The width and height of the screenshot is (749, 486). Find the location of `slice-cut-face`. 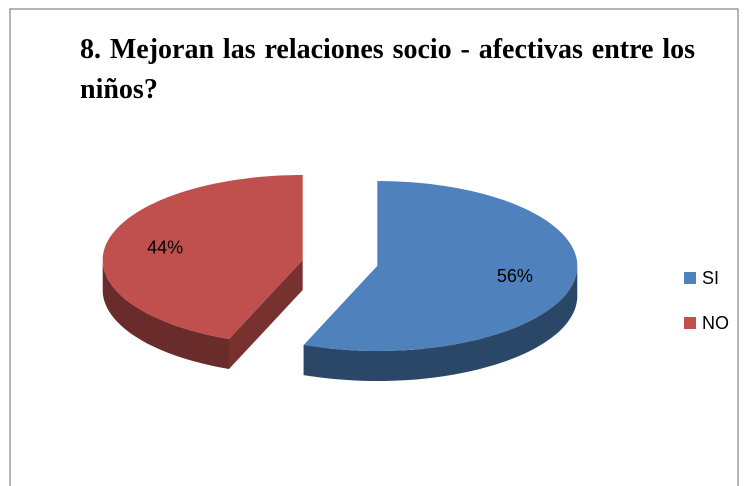

slice-cut-face is located at coordinates (266, 314).